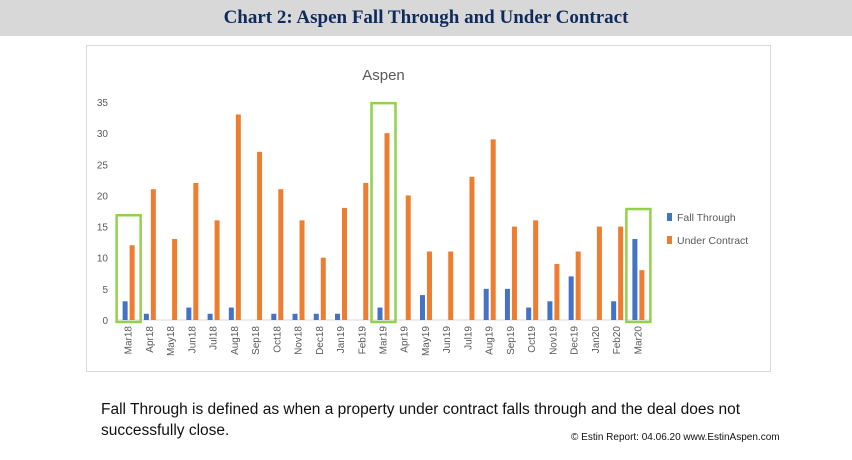  I want to click on y-tick-label: 10, so click(103, 259).